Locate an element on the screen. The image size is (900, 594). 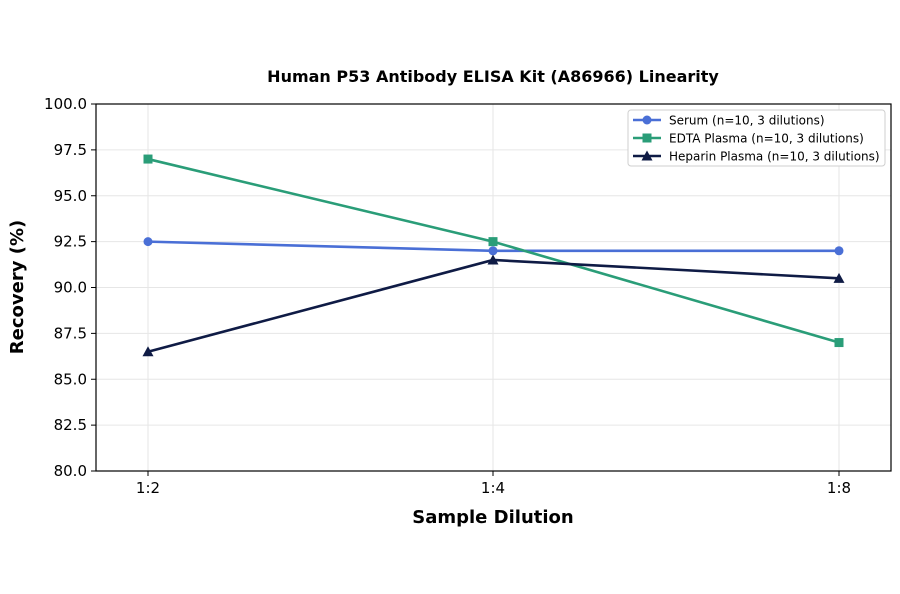
y-tick-label: 95.0 is located at coordinates (70, 196).